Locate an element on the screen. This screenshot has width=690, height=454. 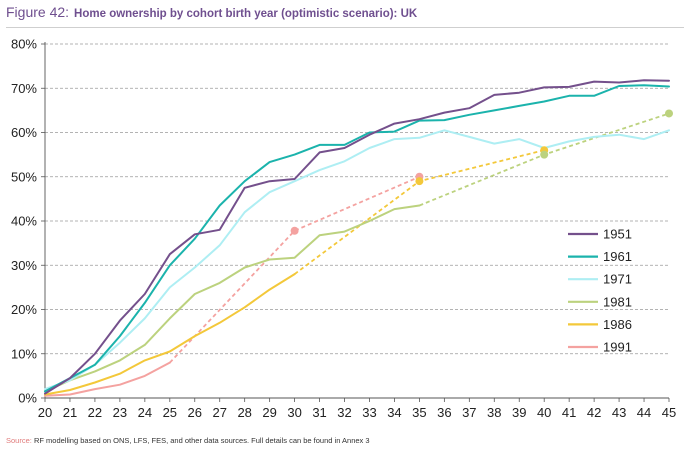
series-line-1986 is located at coordinates (170, 334).